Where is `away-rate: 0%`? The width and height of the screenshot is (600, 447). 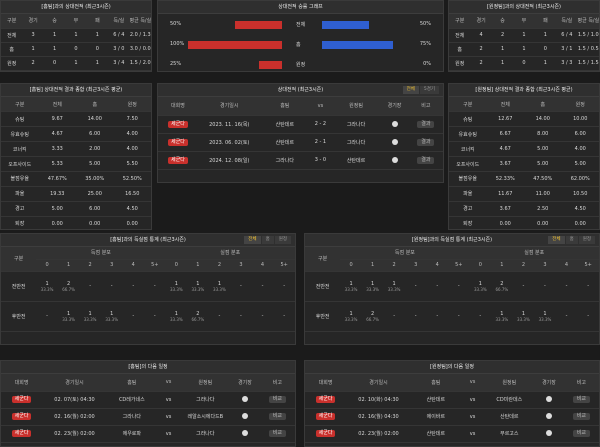 away-rate: 0% is located at coordinates (427, 64).